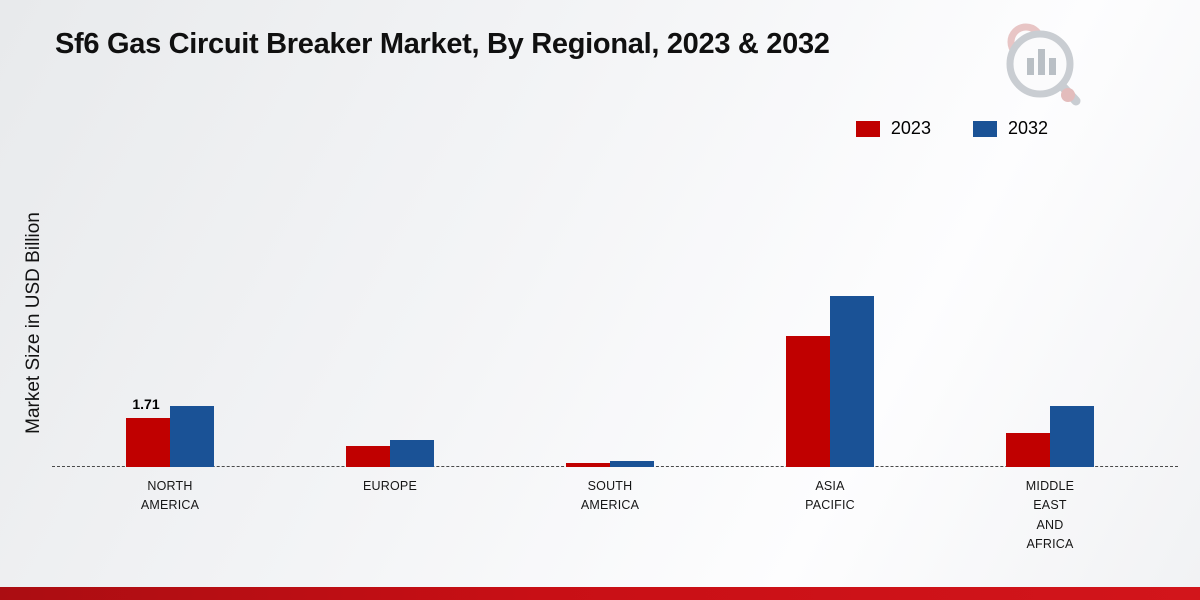  What do you see at coordinates (852, 381) in the screenshot?
I see `bar-2032-asia-pacific` at bounding box center [852, 381].